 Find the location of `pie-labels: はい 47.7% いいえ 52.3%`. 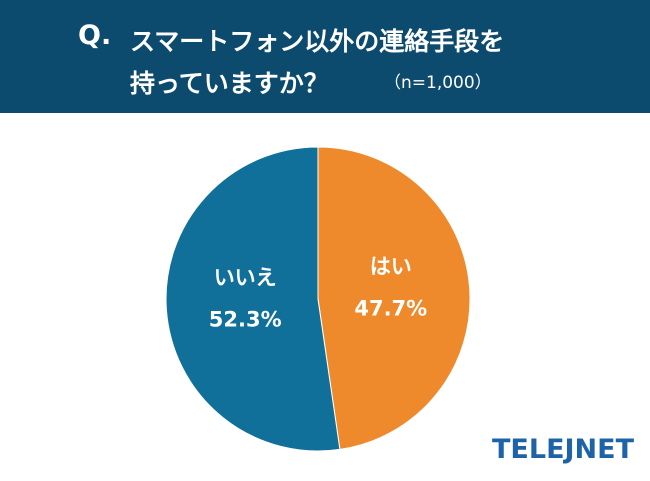

pie-labels: はい 47.7% いいえ 52.3% is located at coordinates (318, 293).